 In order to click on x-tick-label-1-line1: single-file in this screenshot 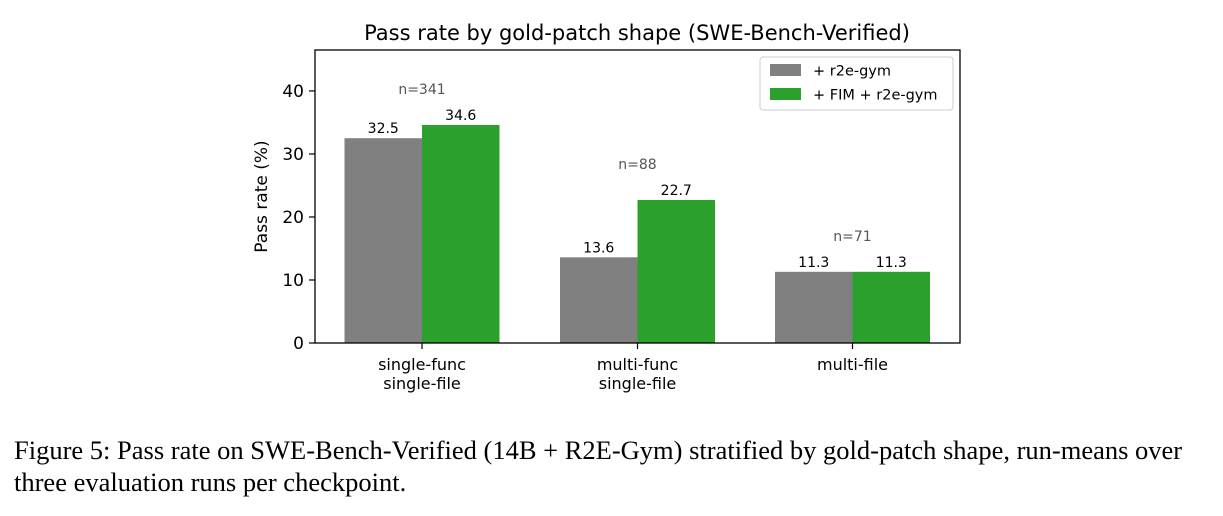, I will do `click(638, 383)`.